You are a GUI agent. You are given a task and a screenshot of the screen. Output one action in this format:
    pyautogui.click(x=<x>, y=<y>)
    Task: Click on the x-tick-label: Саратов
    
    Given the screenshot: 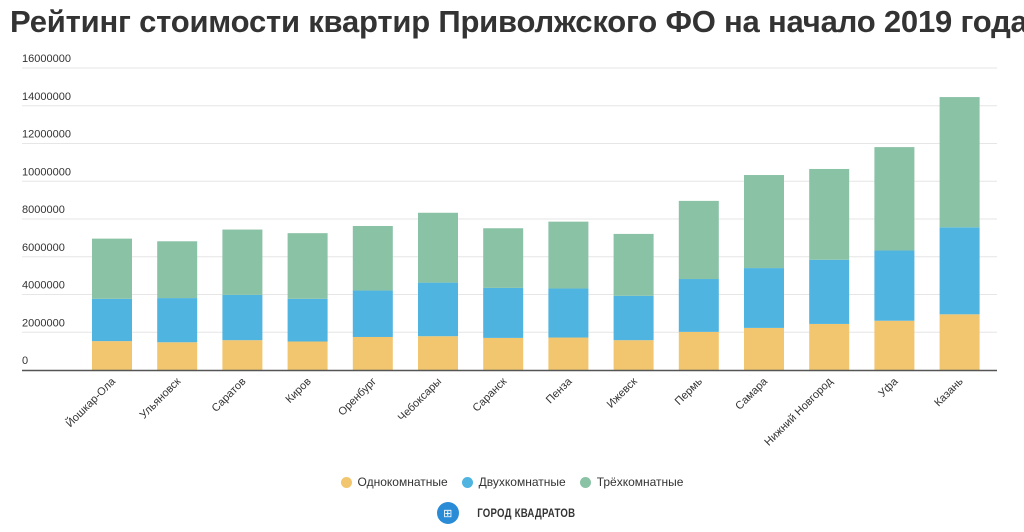 What is the action you would take?
    pyautogui.click(x=229, y=395)
    